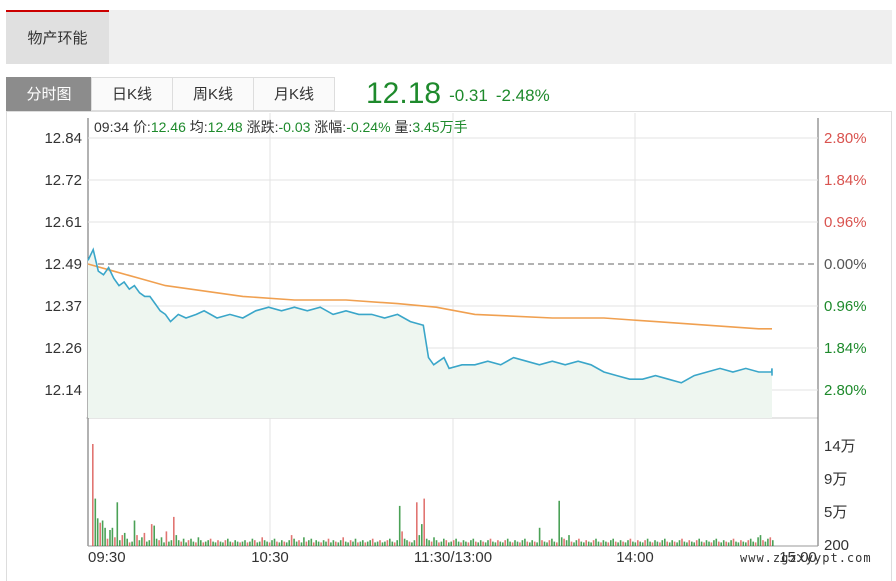  What do you see at coordinates (63, 390) in the screenshot?
I see `y-tick-left: 12.14` at bounding box center [63, 390].